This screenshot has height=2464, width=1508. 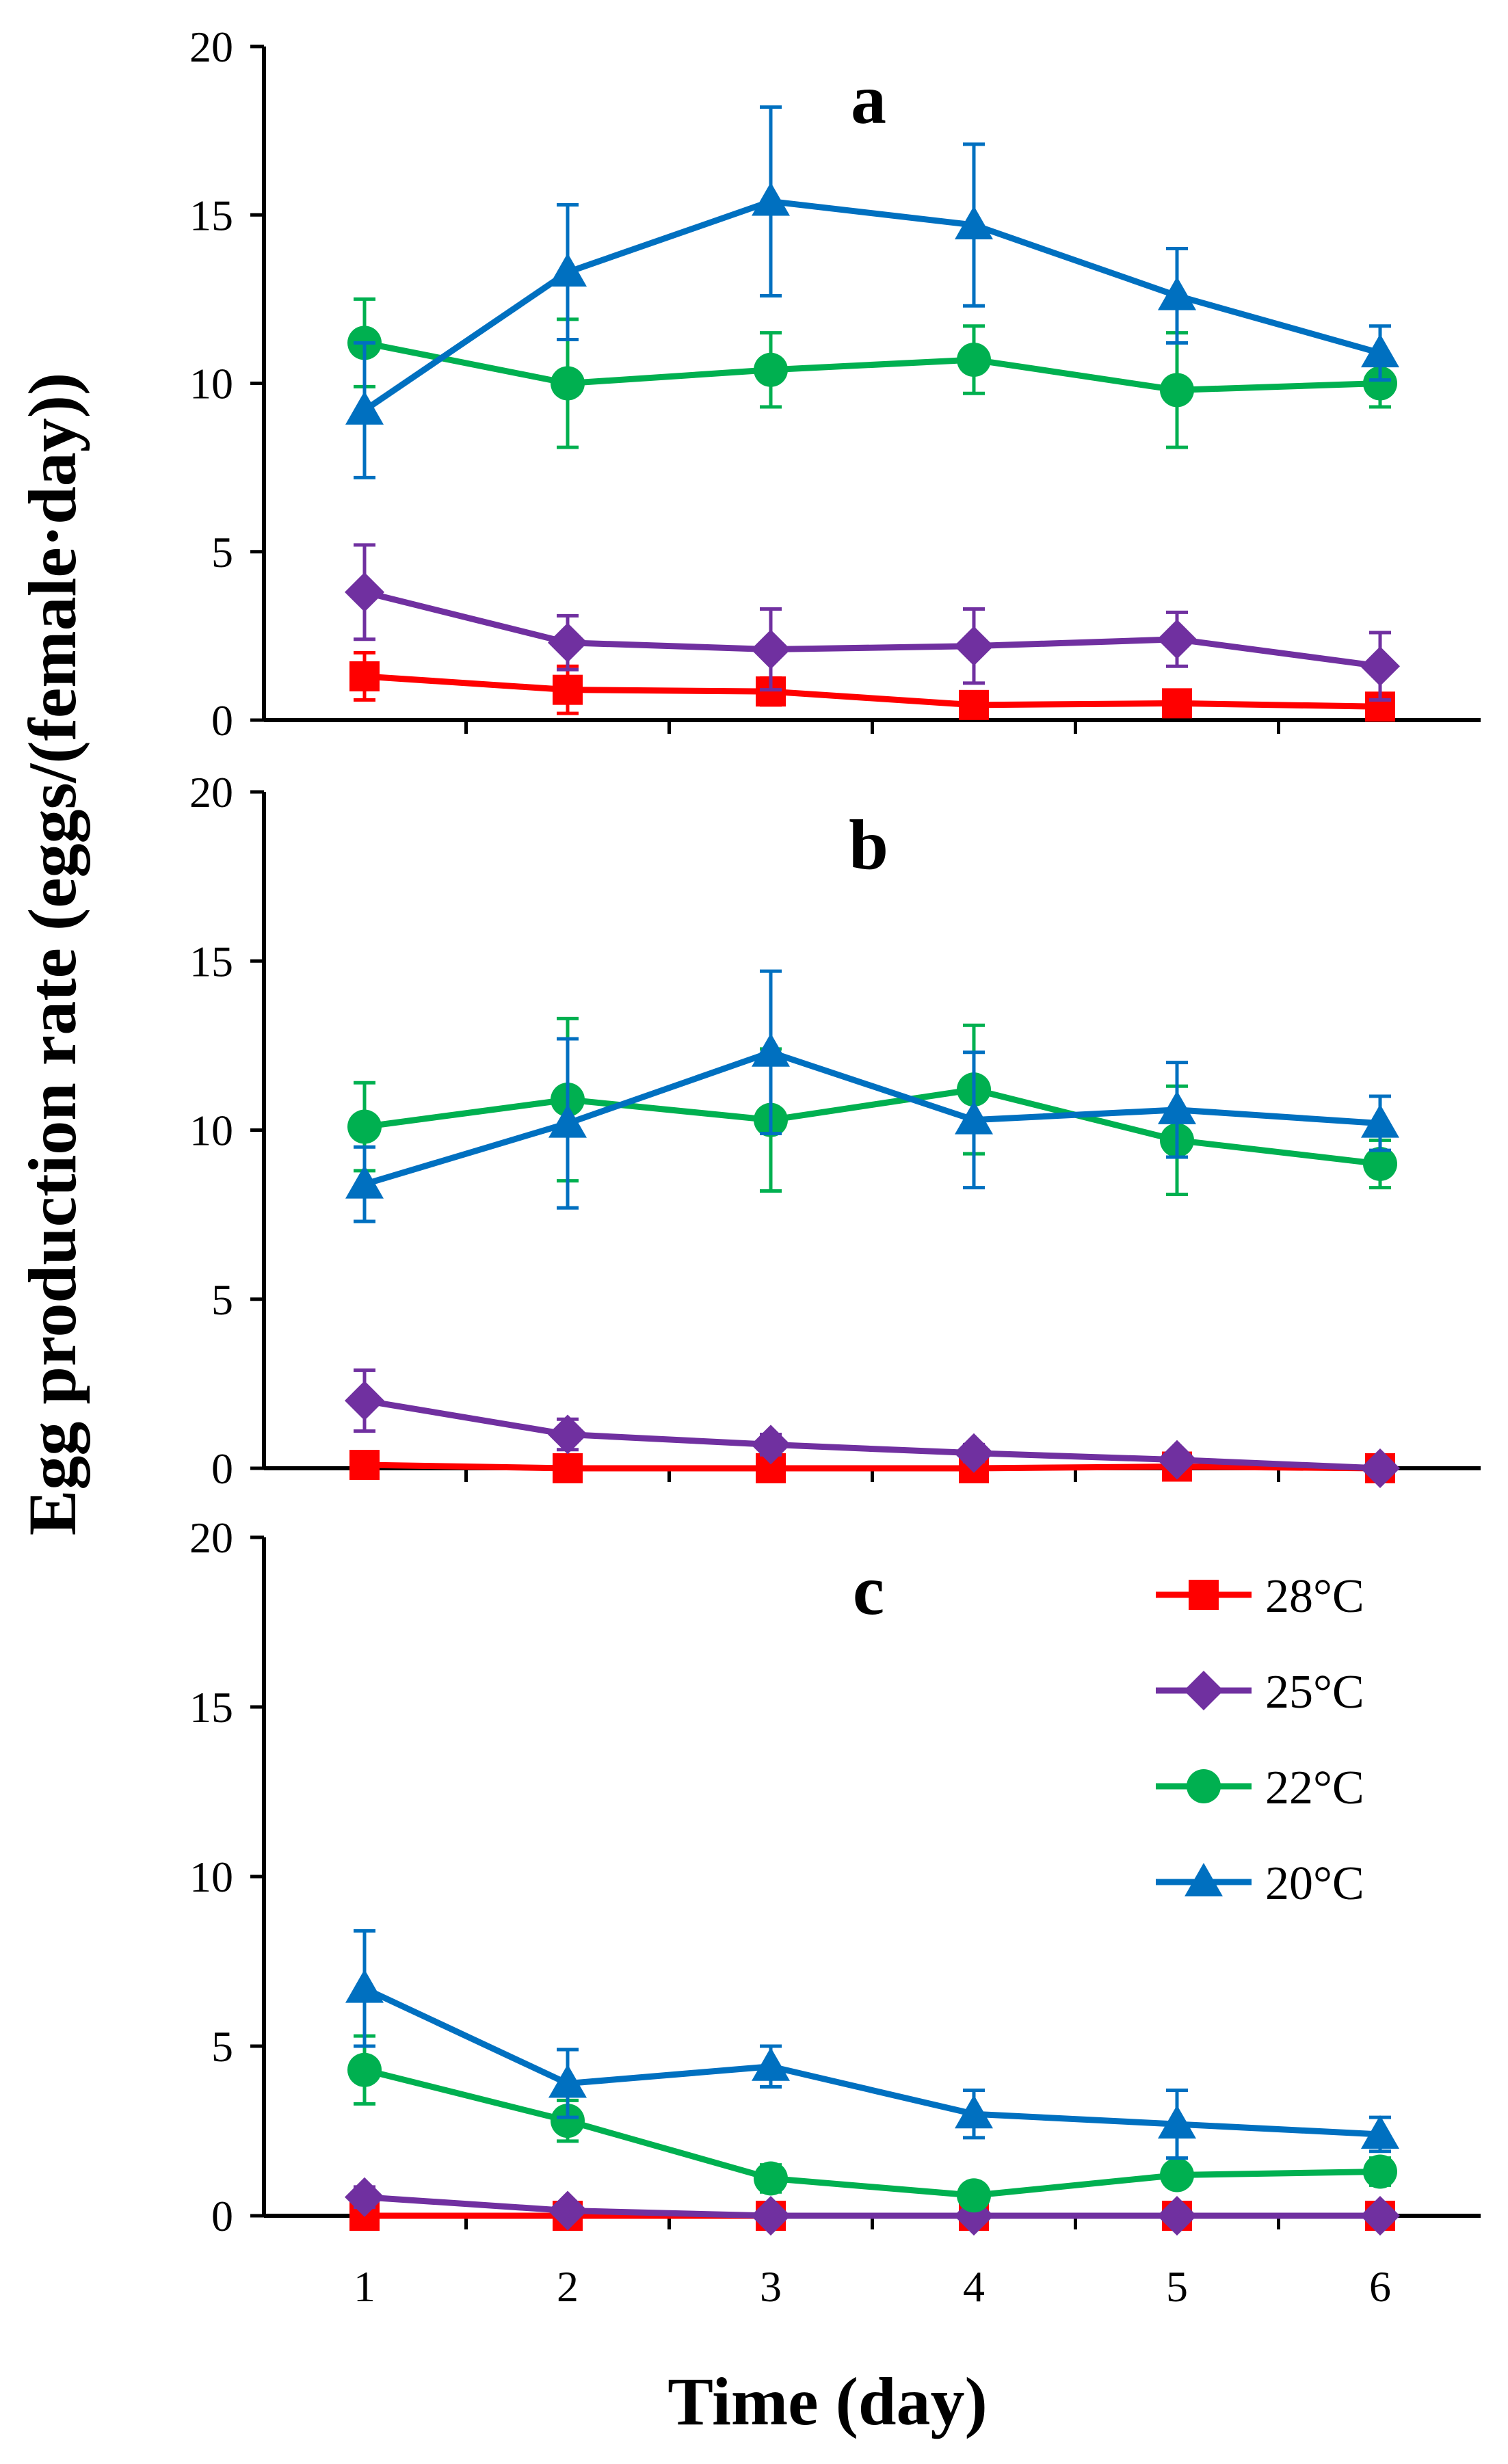 What do you see at coordinates (771, 2286) in the screenshot?
I see `x-tick-label: 3` at bounding box center [771, 2286].